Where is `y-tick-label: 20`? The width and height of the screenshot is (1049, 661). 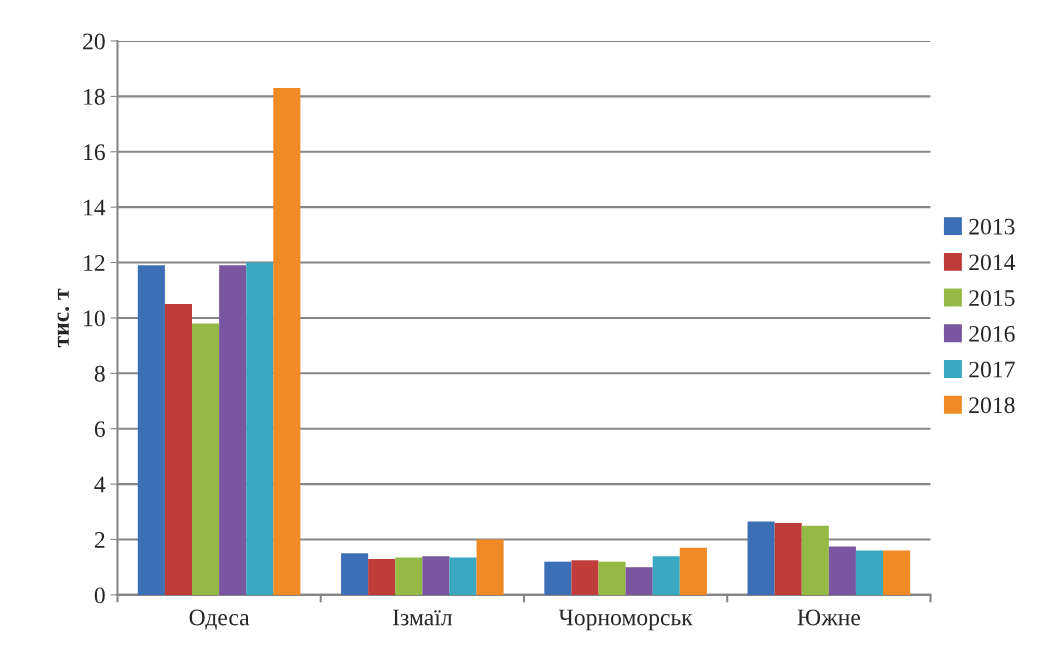
y-tick-label: 20 is located at coordinates (94, 41).